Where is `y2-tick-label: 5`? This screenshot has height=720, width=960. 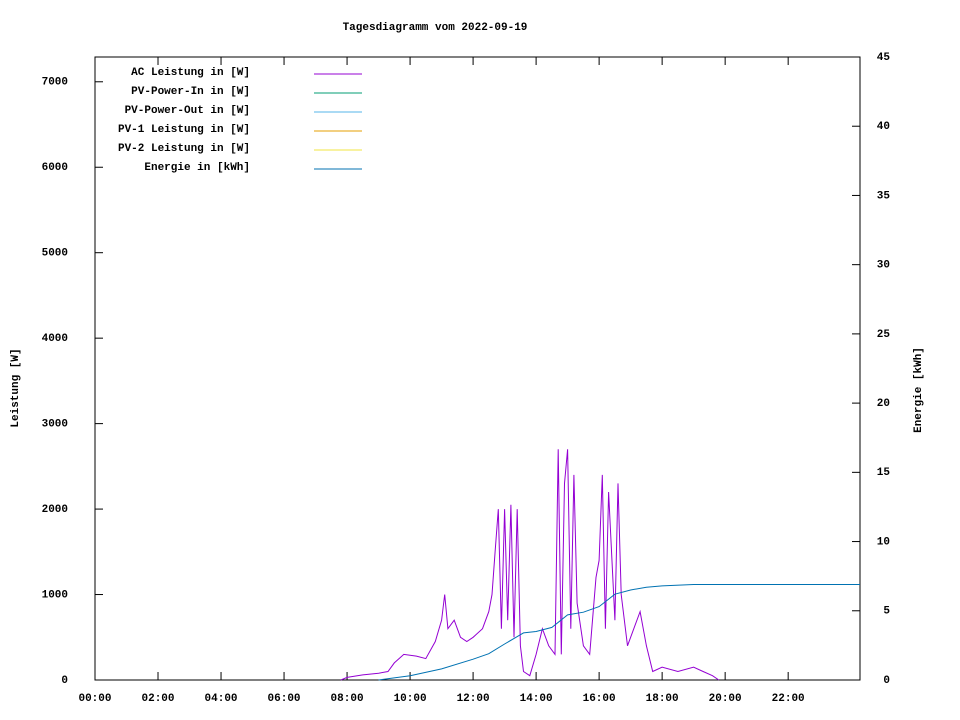 y2-tick-label: 5 is located at coordinates (886, 612).